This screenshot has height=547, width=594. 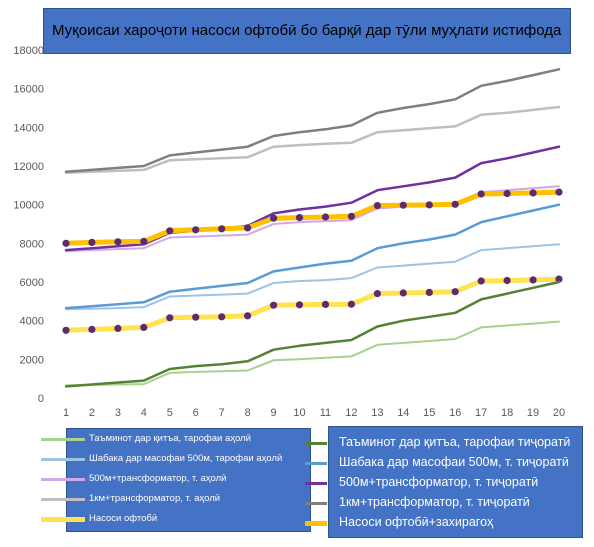 What do you see at coordinates (439, 482) in the screenshot?
I see `legend-label-7: 500м+трансформатор, т. тиҷоратӣ` at bounding box center [439, 482].